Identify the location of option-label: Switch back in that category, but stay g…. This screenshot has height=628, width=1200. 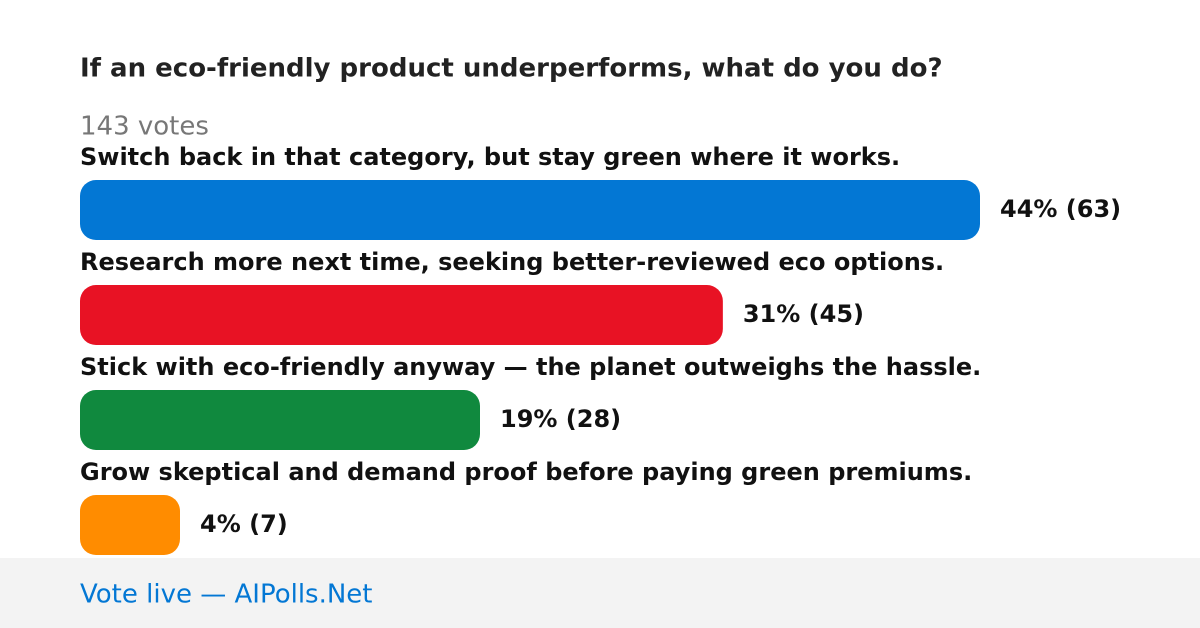
(490, 157).